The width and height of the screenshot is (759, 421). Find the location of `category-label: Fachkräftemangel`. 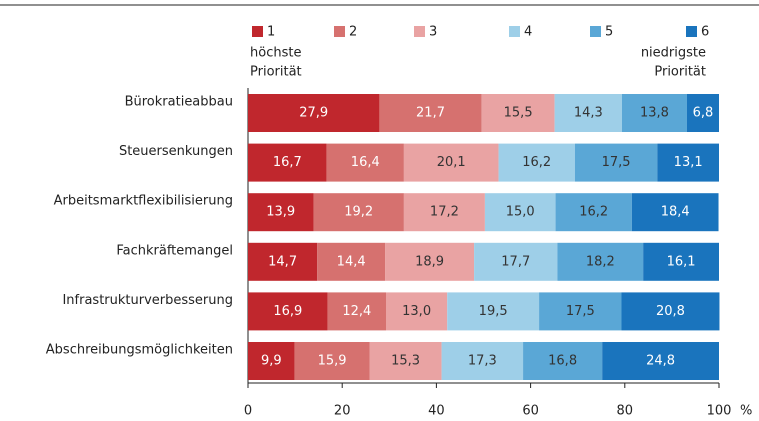

category-label: Fachkräftemangel is located at coordinates (174, 250).